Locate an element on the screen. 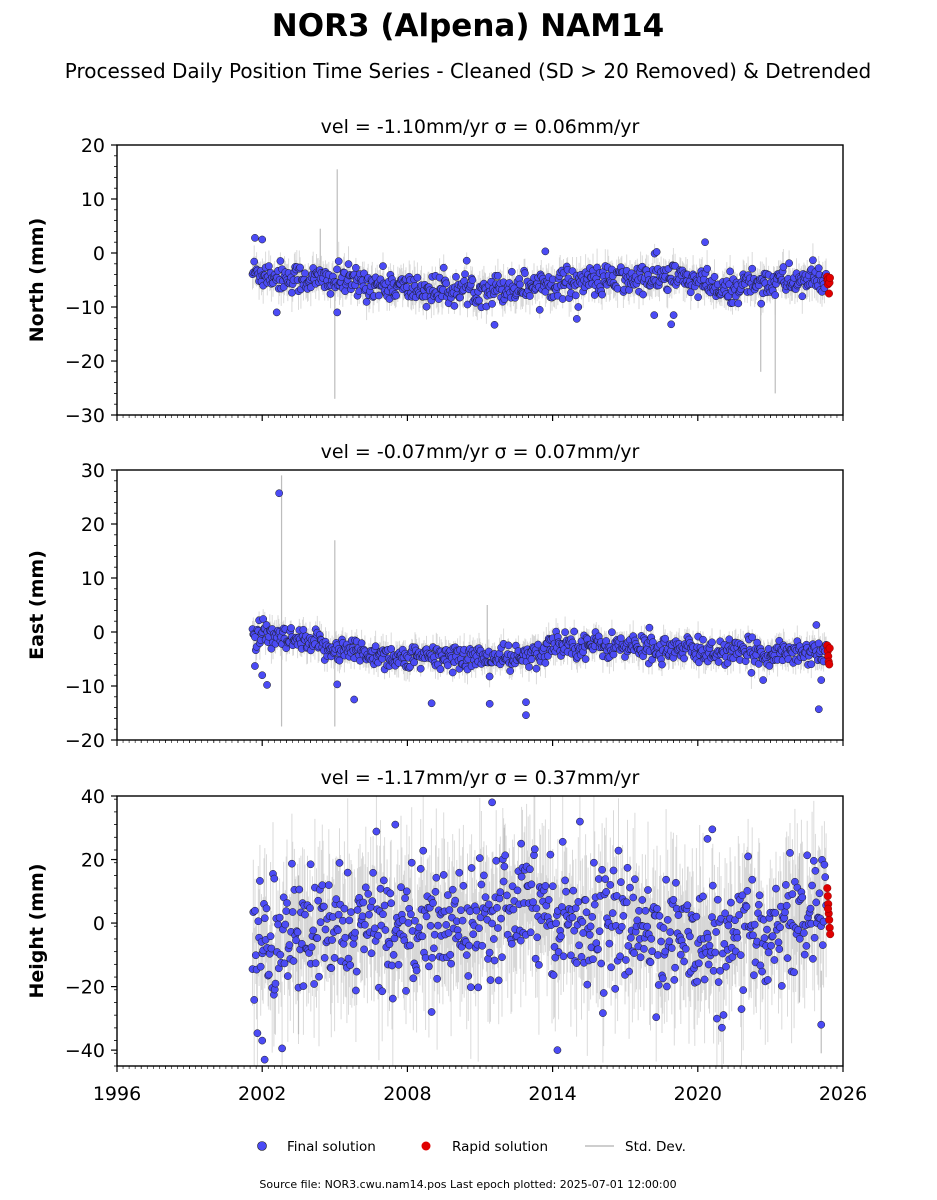 This screenshot has height=1200, width=937. y-axis-label: Height (mm) is located at coordinates (37, 930).